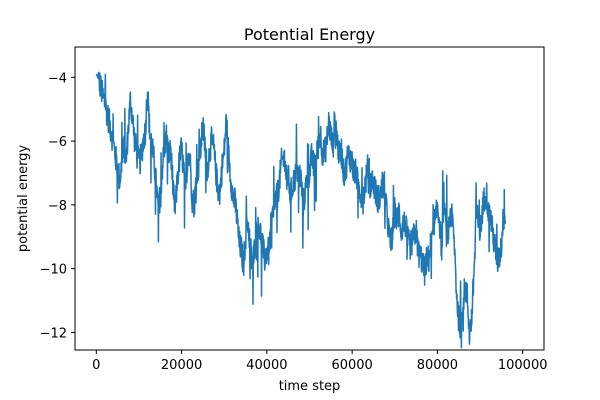 The width and height of the screenshot is (600, 400). I want to click on x-tick-label: 100000, so click(523, 365).